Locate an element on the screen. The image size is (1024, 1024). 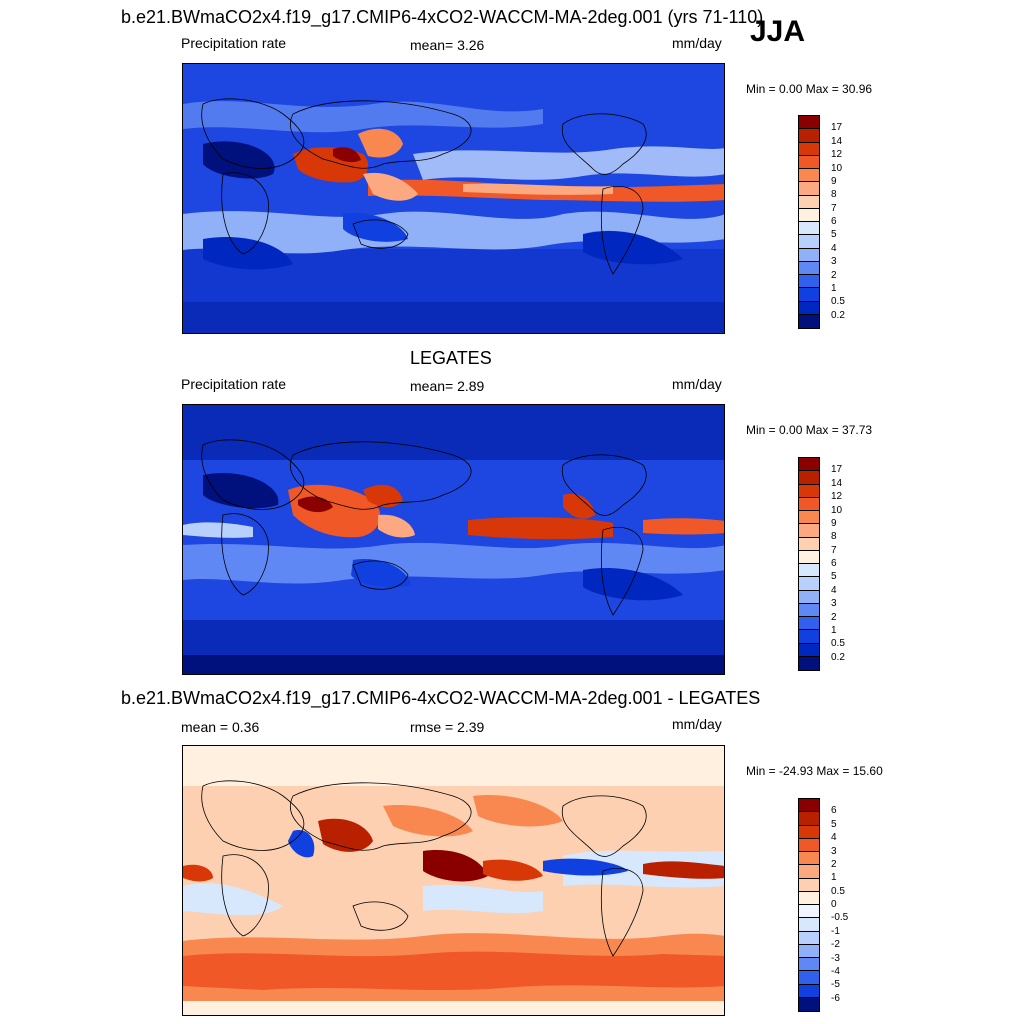
colorbar-tick-label: -4 is located at coordinates (835, 971).